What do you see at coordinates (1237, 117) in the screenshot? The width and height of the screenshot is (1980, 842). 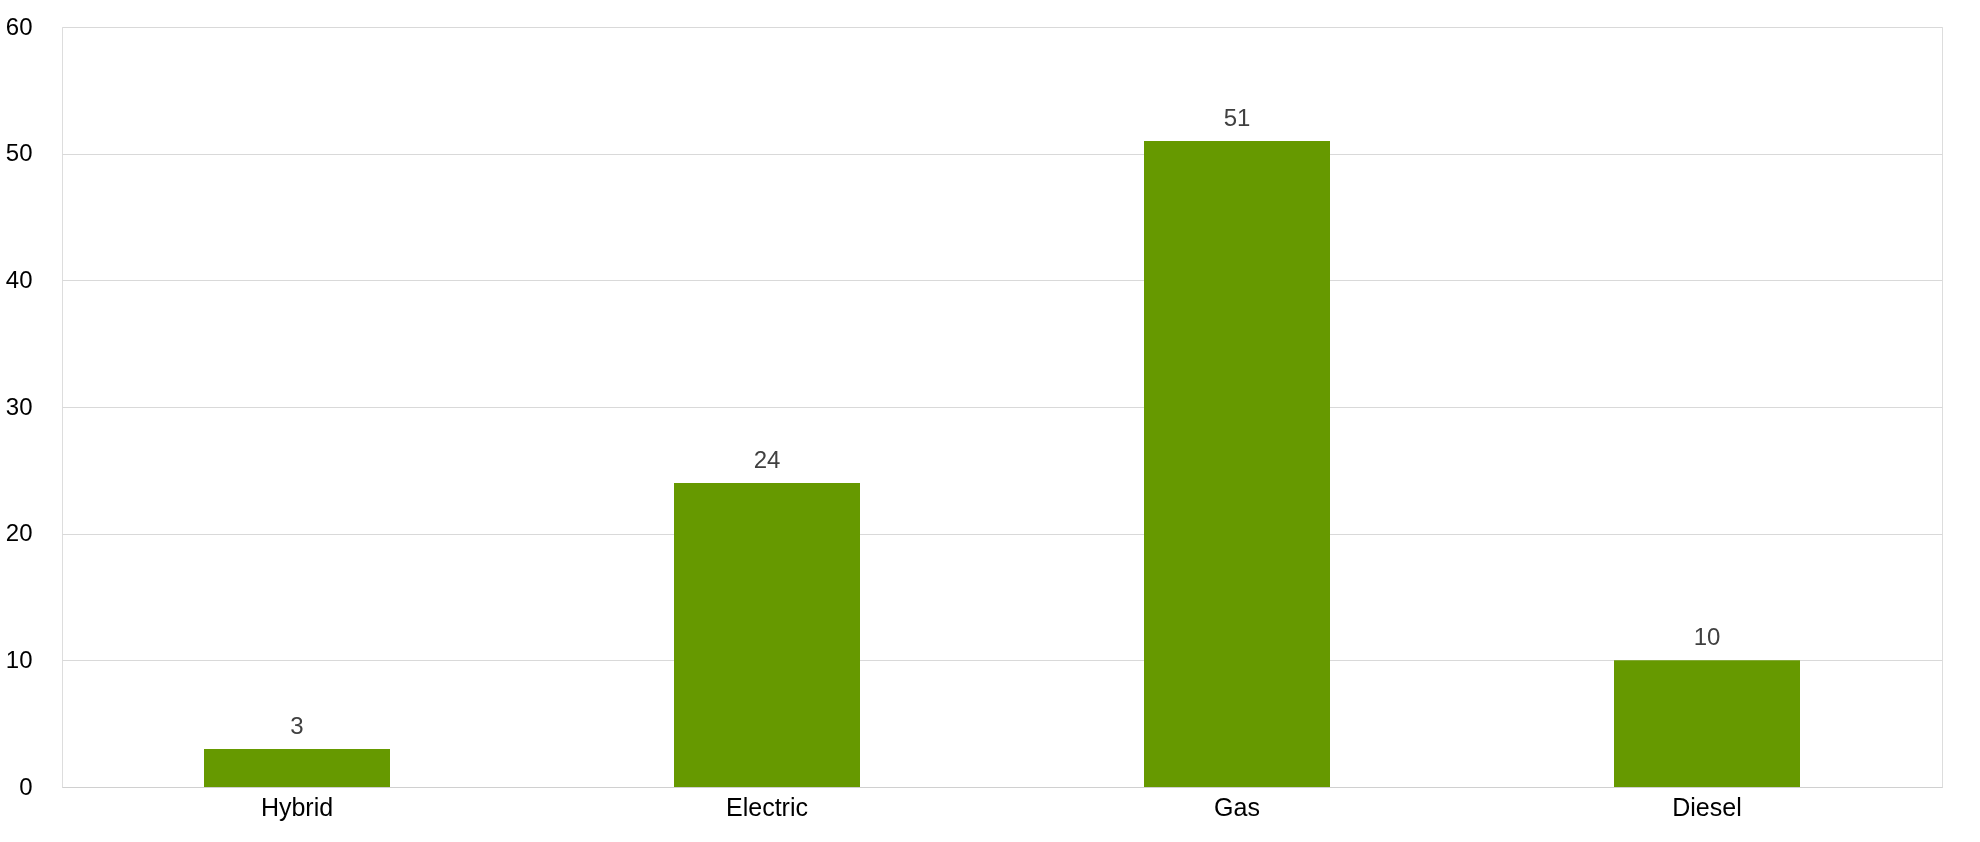 I see `data-label: 51` at bounding box center [1237, 117].